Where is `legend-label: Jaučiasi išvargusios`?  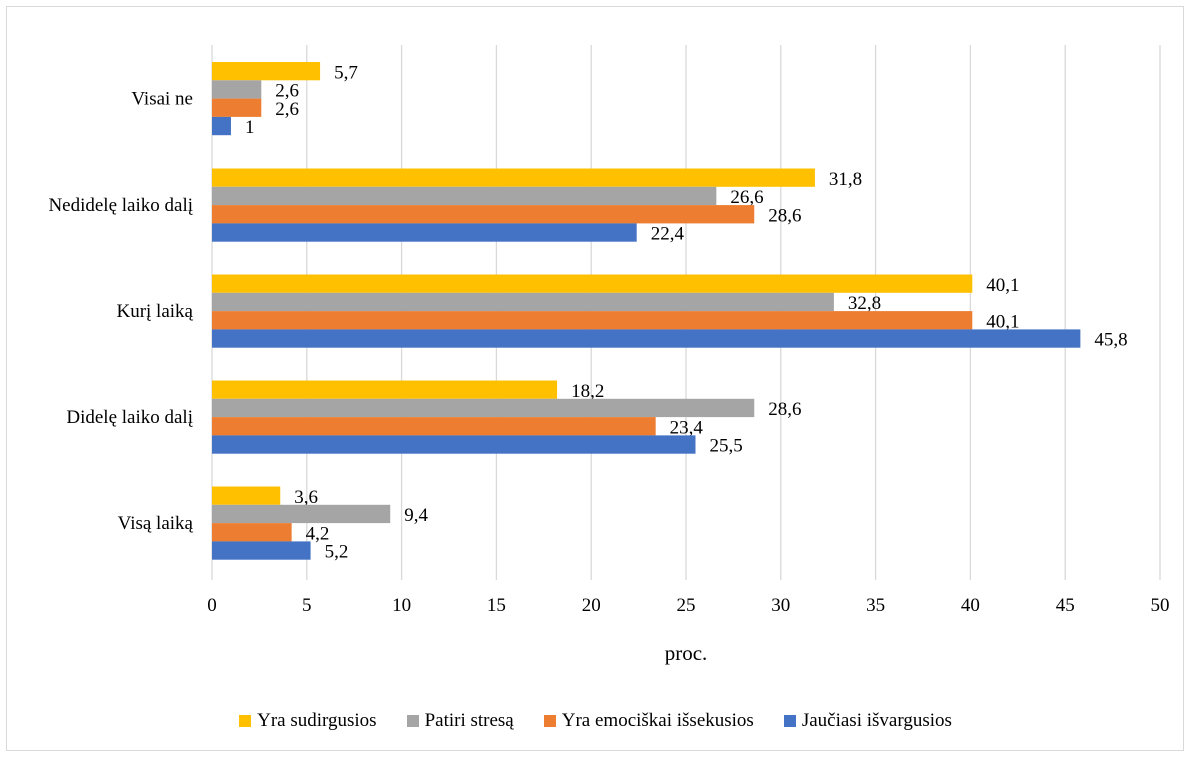
legend-label: Jaučiasi išvargusios is located at coordinates (876, 720).